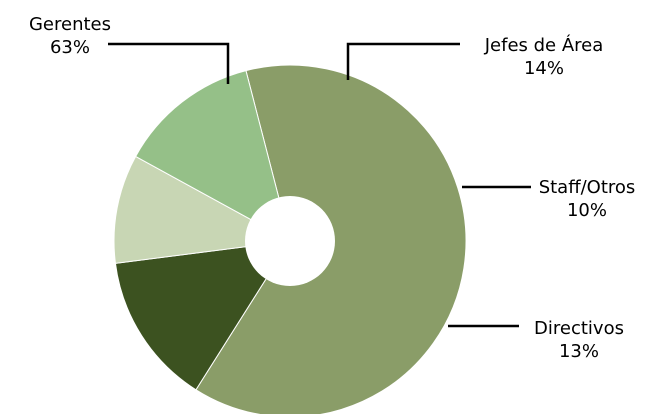 The height and width of the screenshot is (418, 663). I want to click on callout-line-gerentes, so click(169, 63).